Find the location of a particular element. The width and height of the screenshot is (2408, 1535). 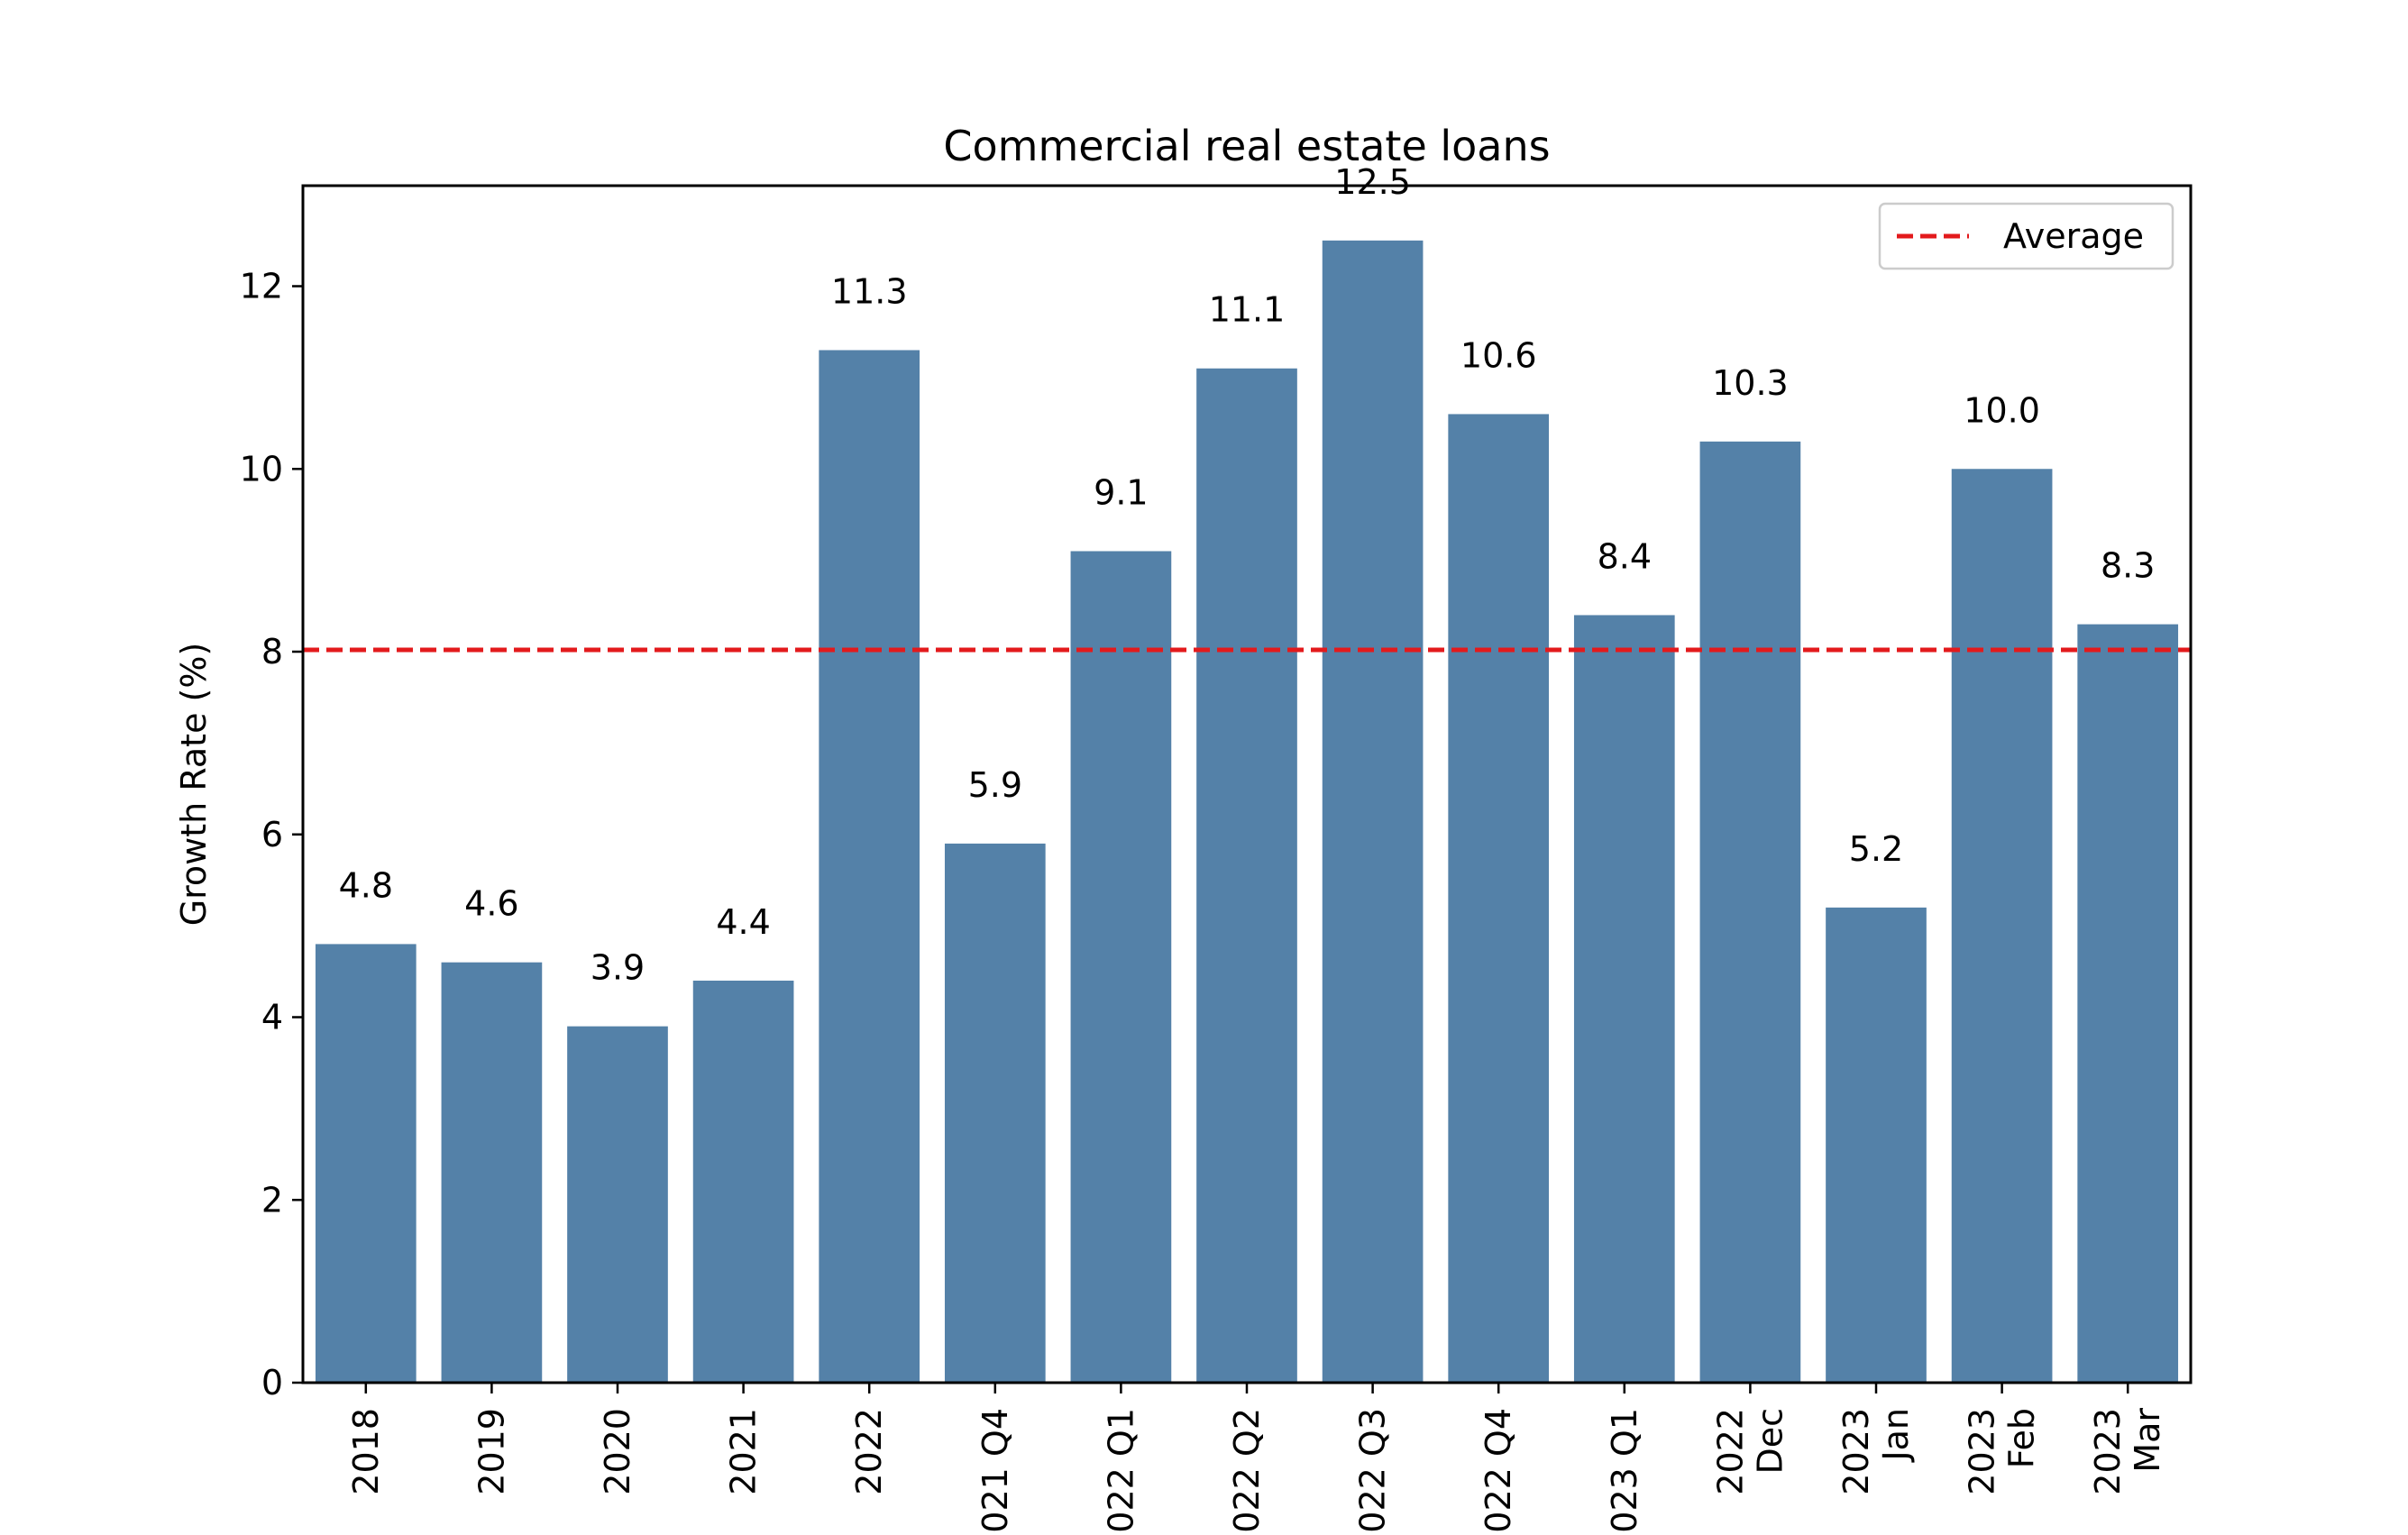

x-tick-label-line: 2018 is located at coordinates (366, 1451).